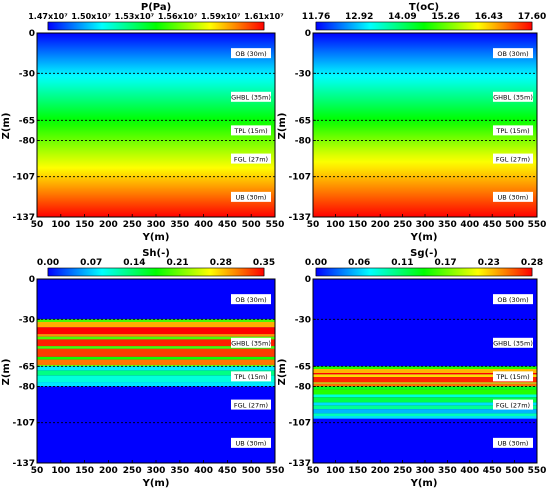  I want to click on colorbar-tick-label-temperature: 16.43, so click(489, 17).